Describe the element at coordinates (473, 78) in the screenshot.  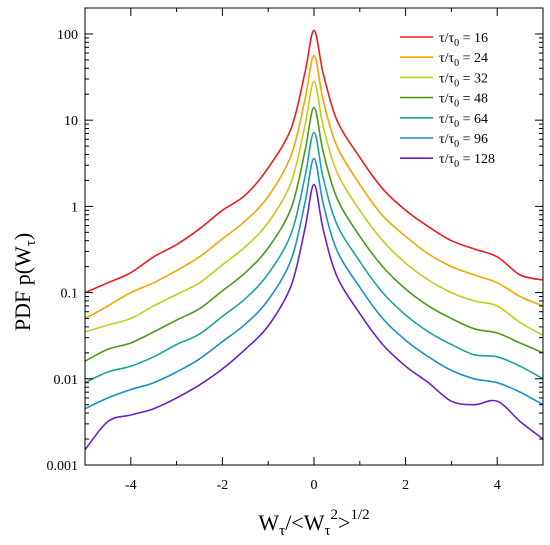
I see `legend-value: = 32` at that location.